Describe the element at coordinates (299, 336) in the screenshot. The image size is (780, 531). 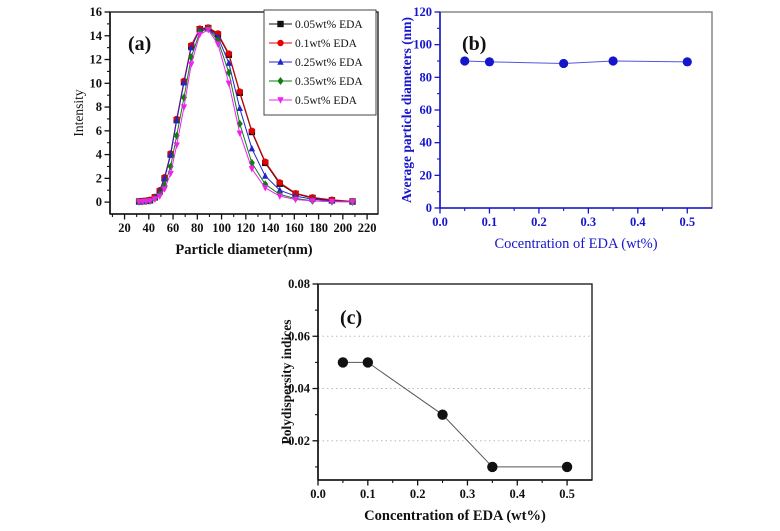
I see `y-tick-label: 0.06` at that location.